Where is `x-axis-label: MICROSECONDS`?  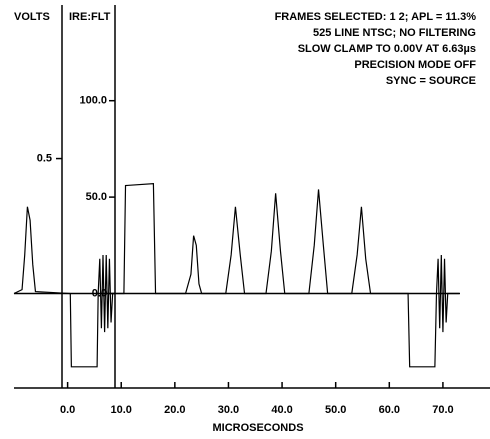
x-axis-label: MICROSECONDS is located at coordinates (257, 428).